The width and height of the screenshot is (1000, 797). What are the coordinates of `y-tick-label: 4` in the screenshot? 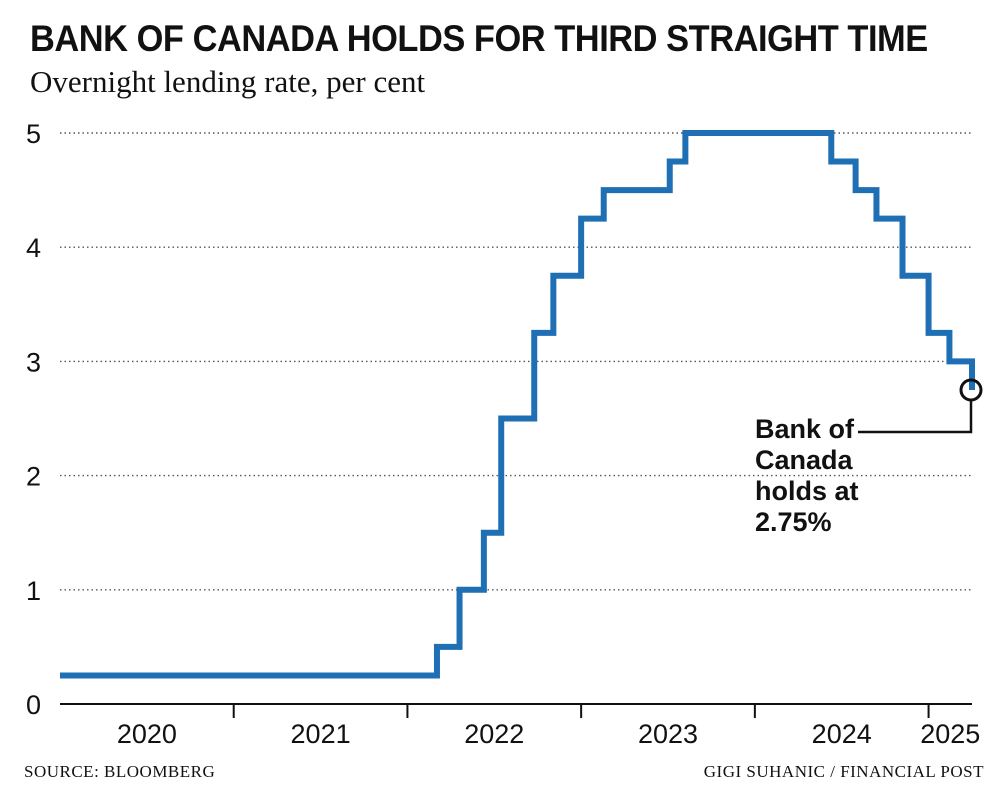 It's located at (33, 248).